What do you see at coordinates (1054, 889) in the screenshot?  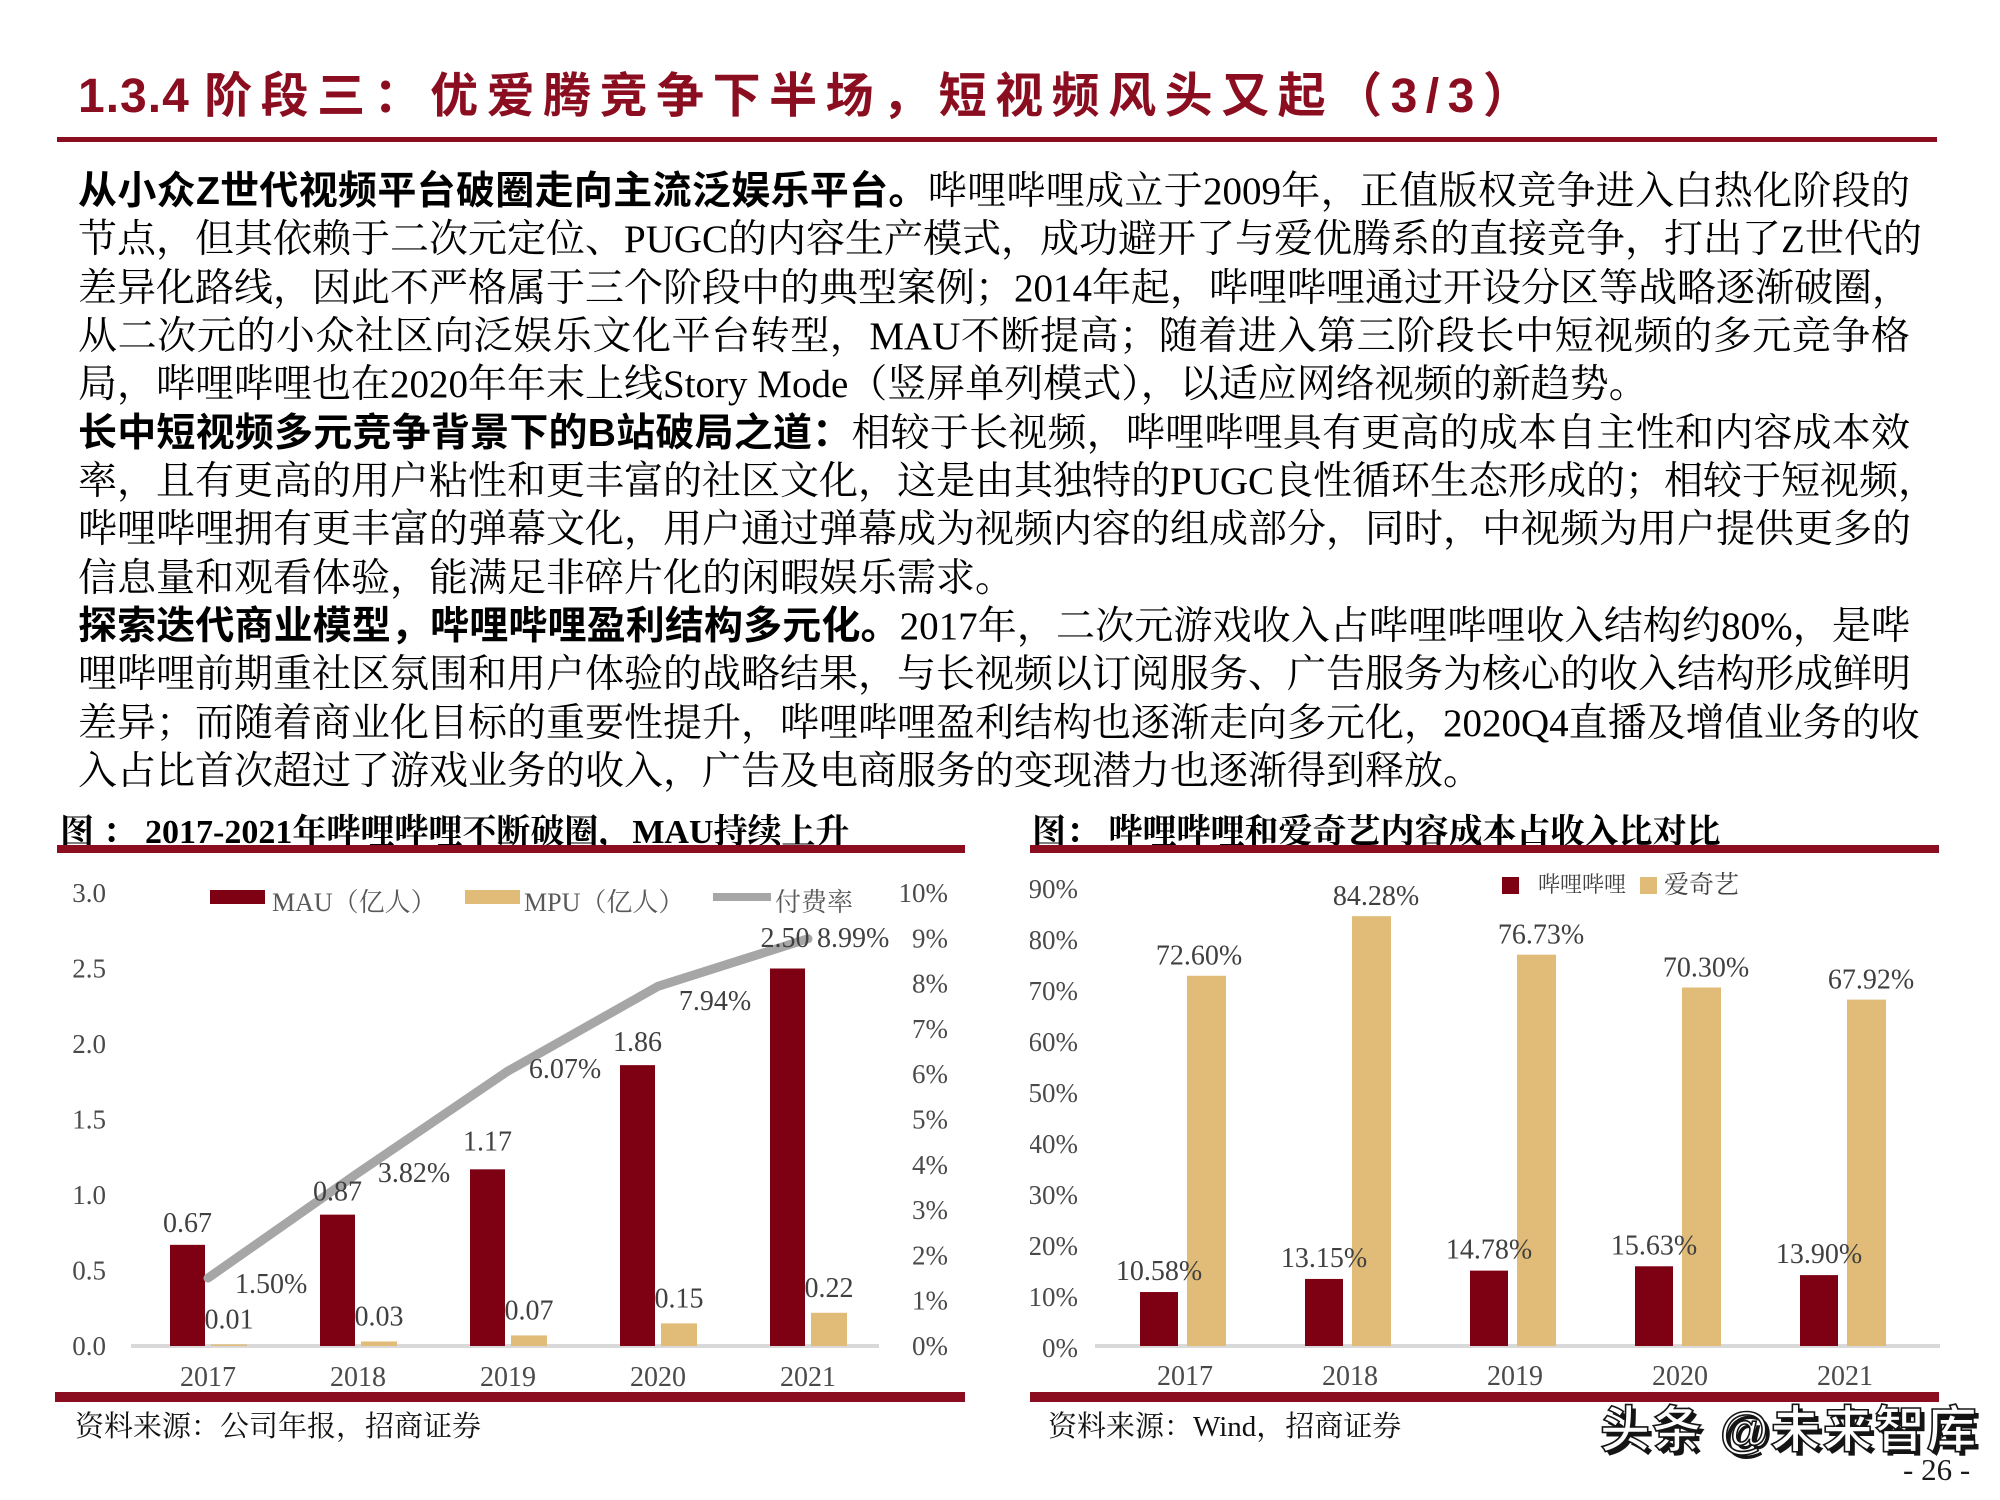 I see `svg-text: 90%` at bounding box center [1054, 889].